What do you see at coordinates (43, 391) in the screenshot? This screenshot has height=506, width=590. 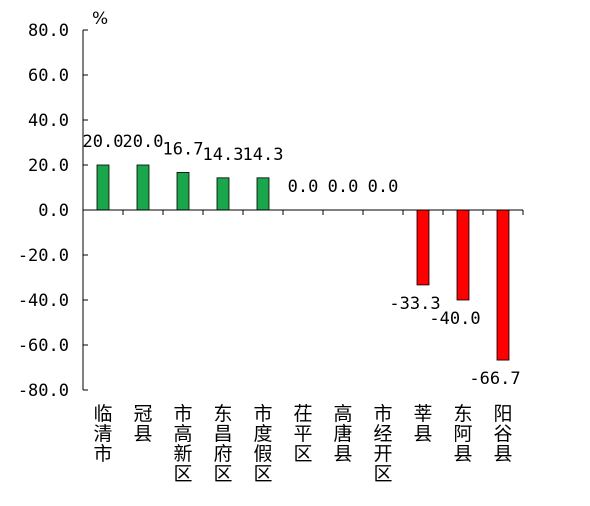 I see `y-tick-label: -80.0` at bounding box center [43, 391].